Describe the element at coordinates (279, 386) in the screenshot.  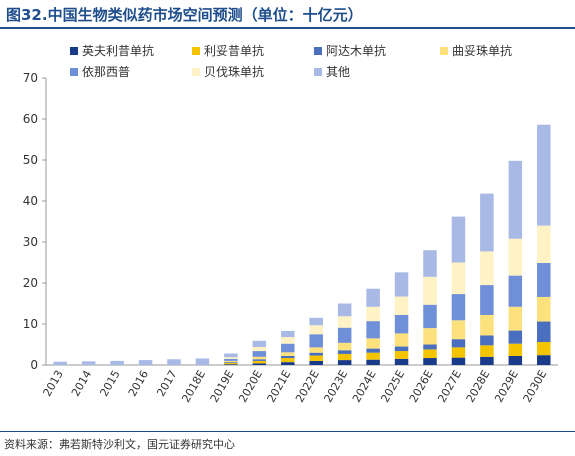
I see `x-tick-label: 2021E` at that location.